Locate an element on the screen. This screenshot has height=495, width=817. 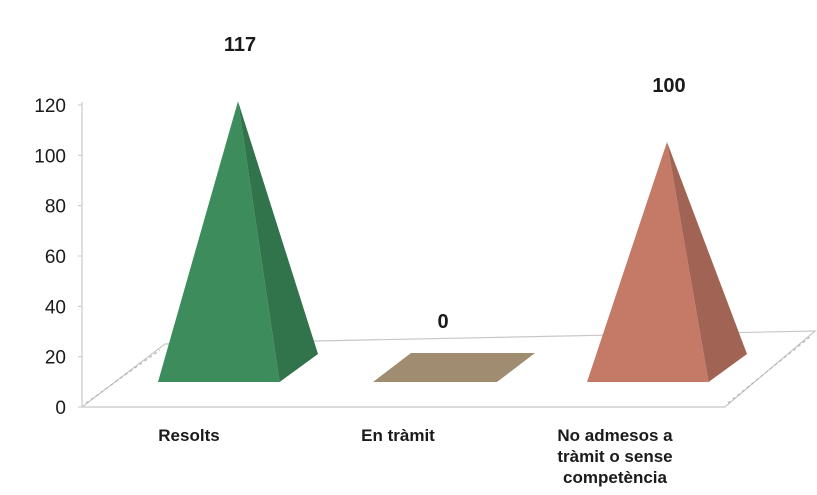
x-category-label: Resolts is located at coordinates (189, 435).